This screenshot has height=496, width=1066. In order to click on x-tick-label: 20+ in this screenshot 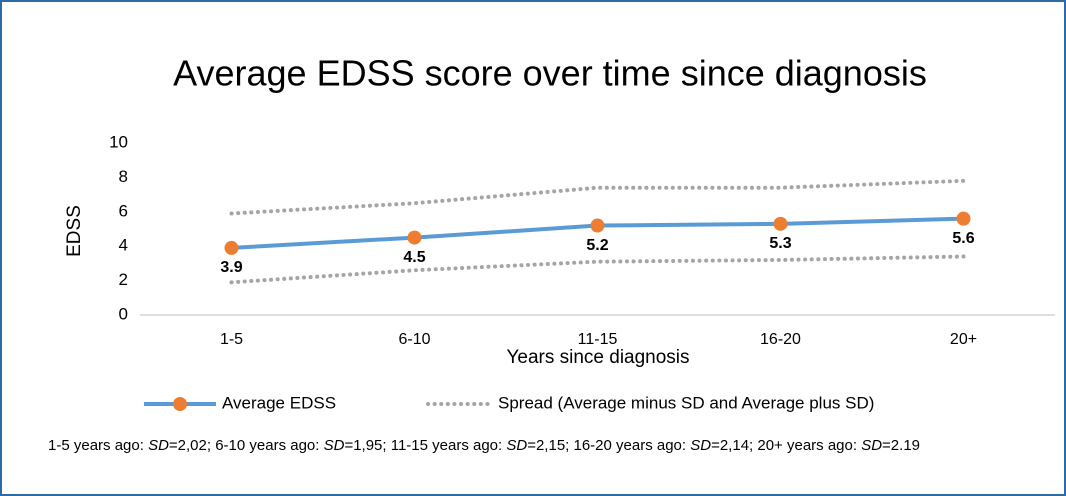, I will do `click(963, 339)`.